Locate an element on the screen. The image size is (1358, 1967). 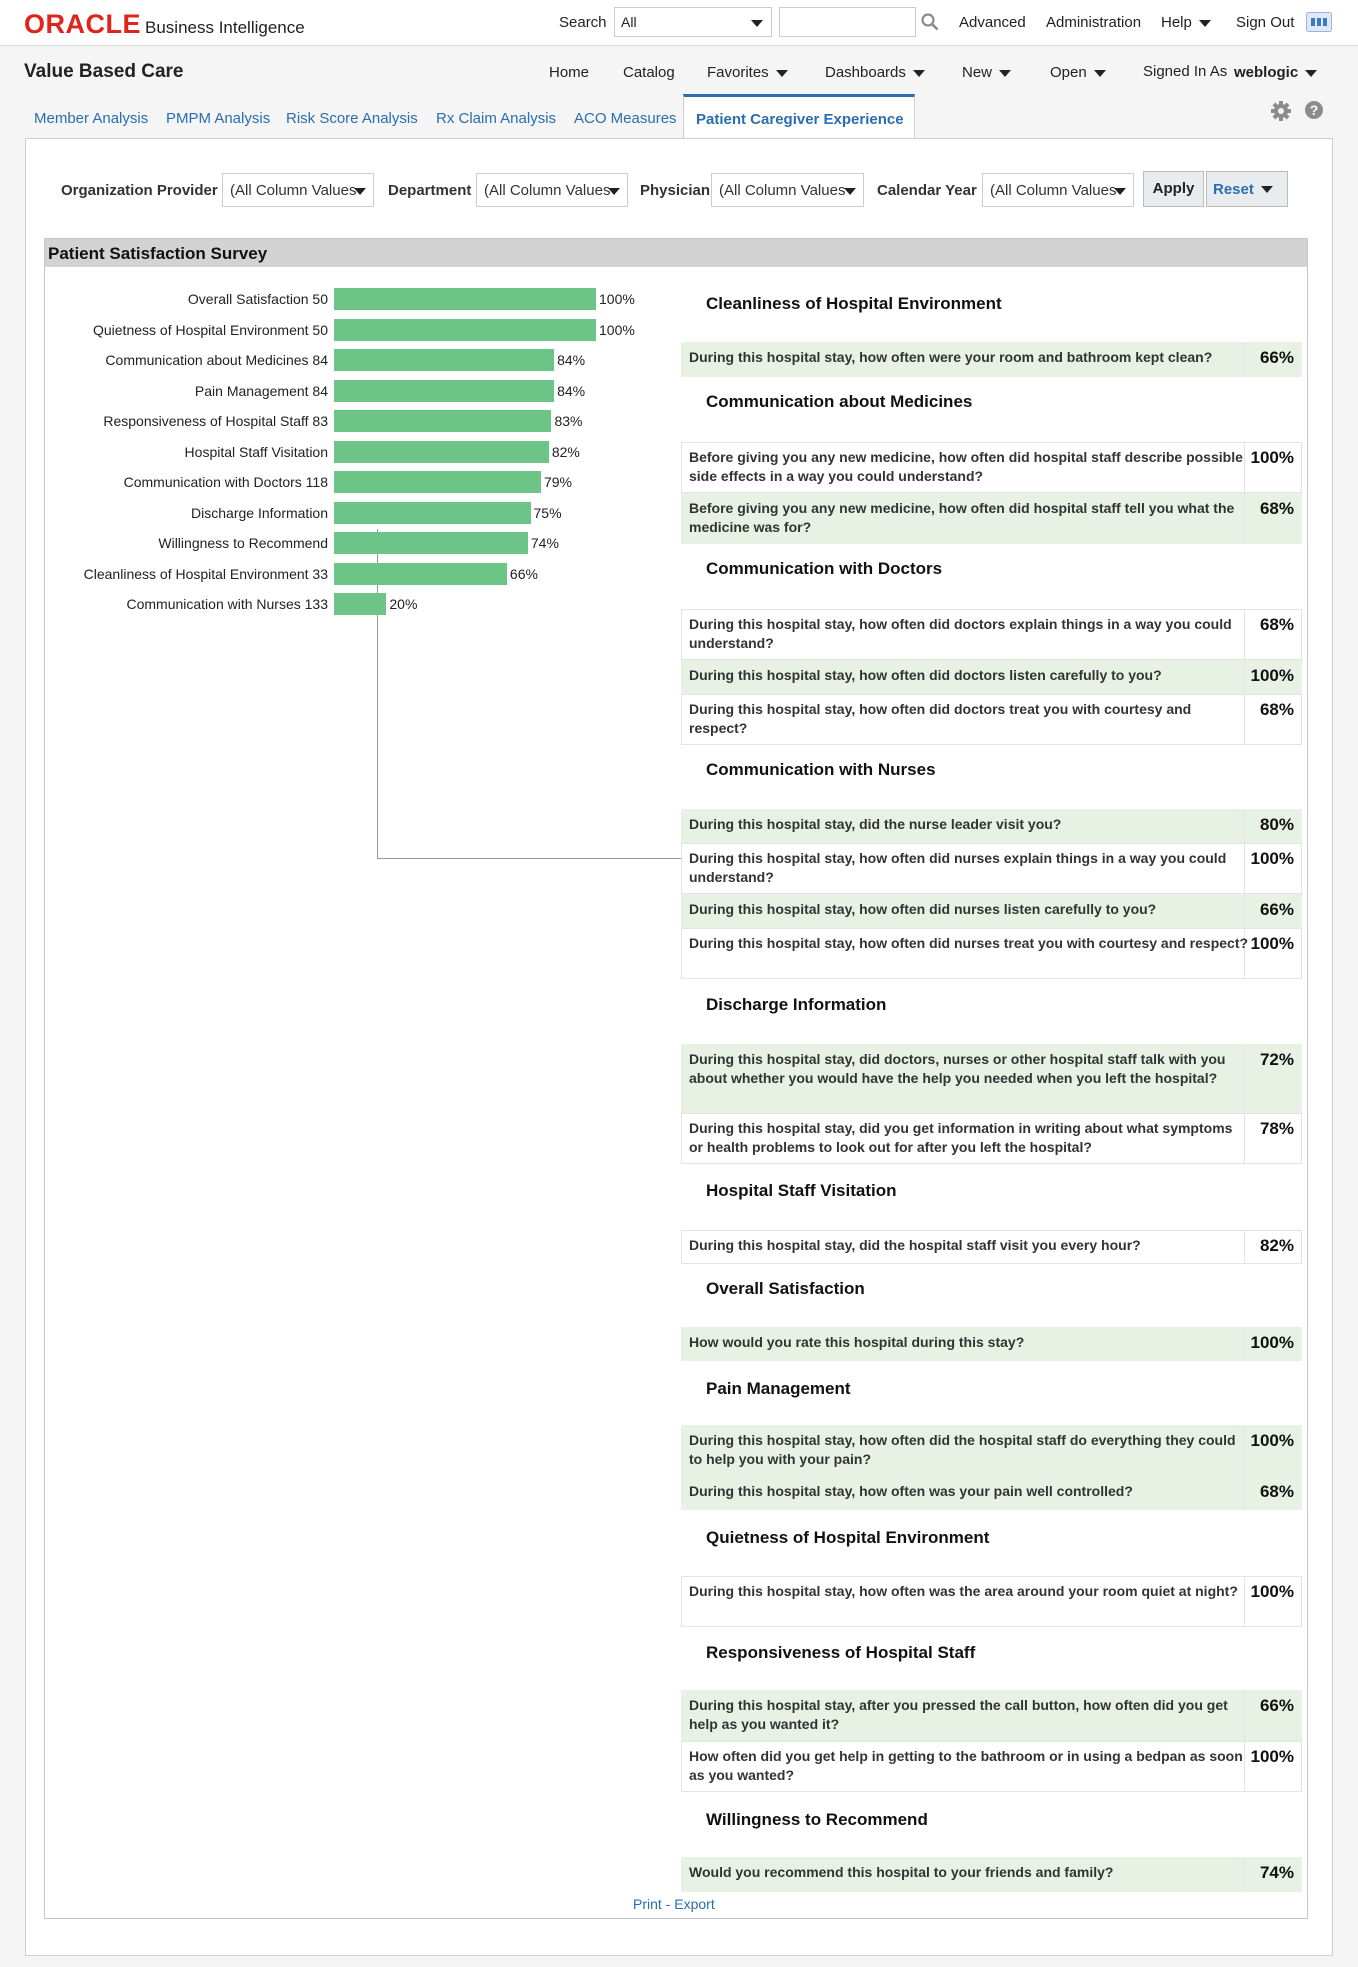
search-icon is located at coordinates (930, 22).